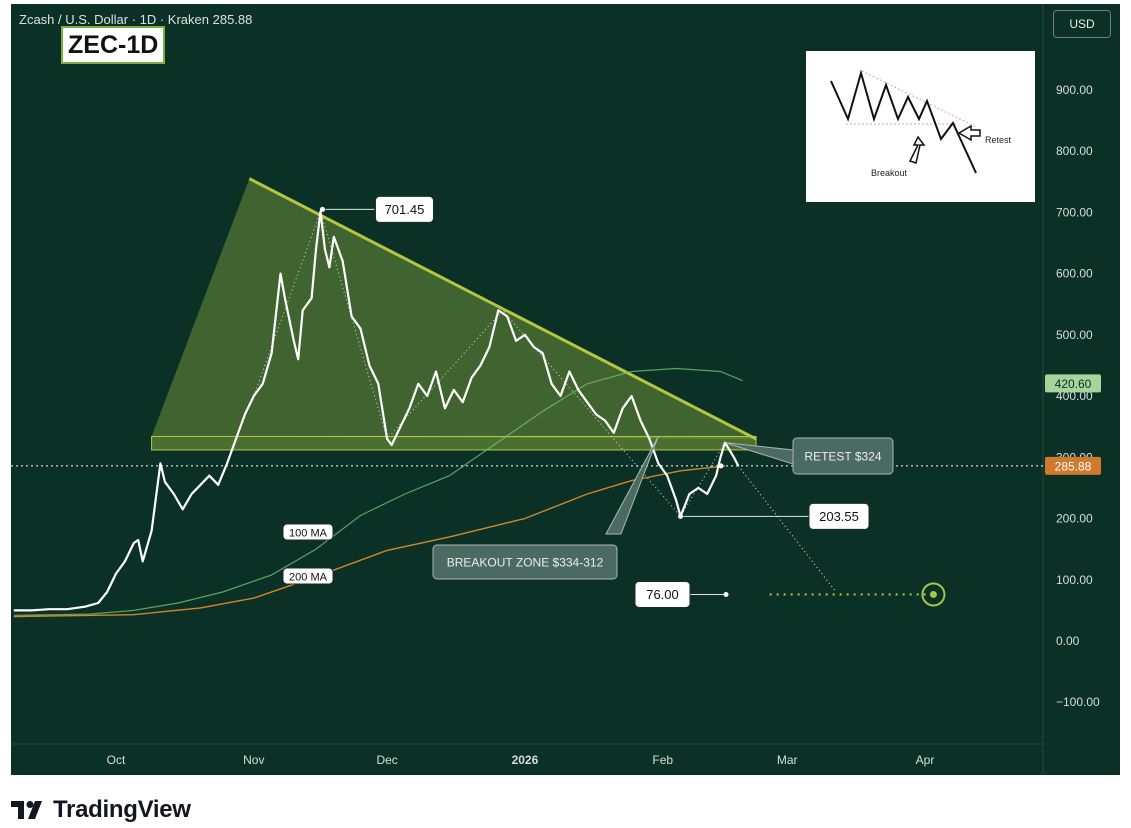 The height and width of the screenshot is (828, 1131). Describe the element at coordinates (726, 594) in the screenshot. I see `target-marker` at that location.